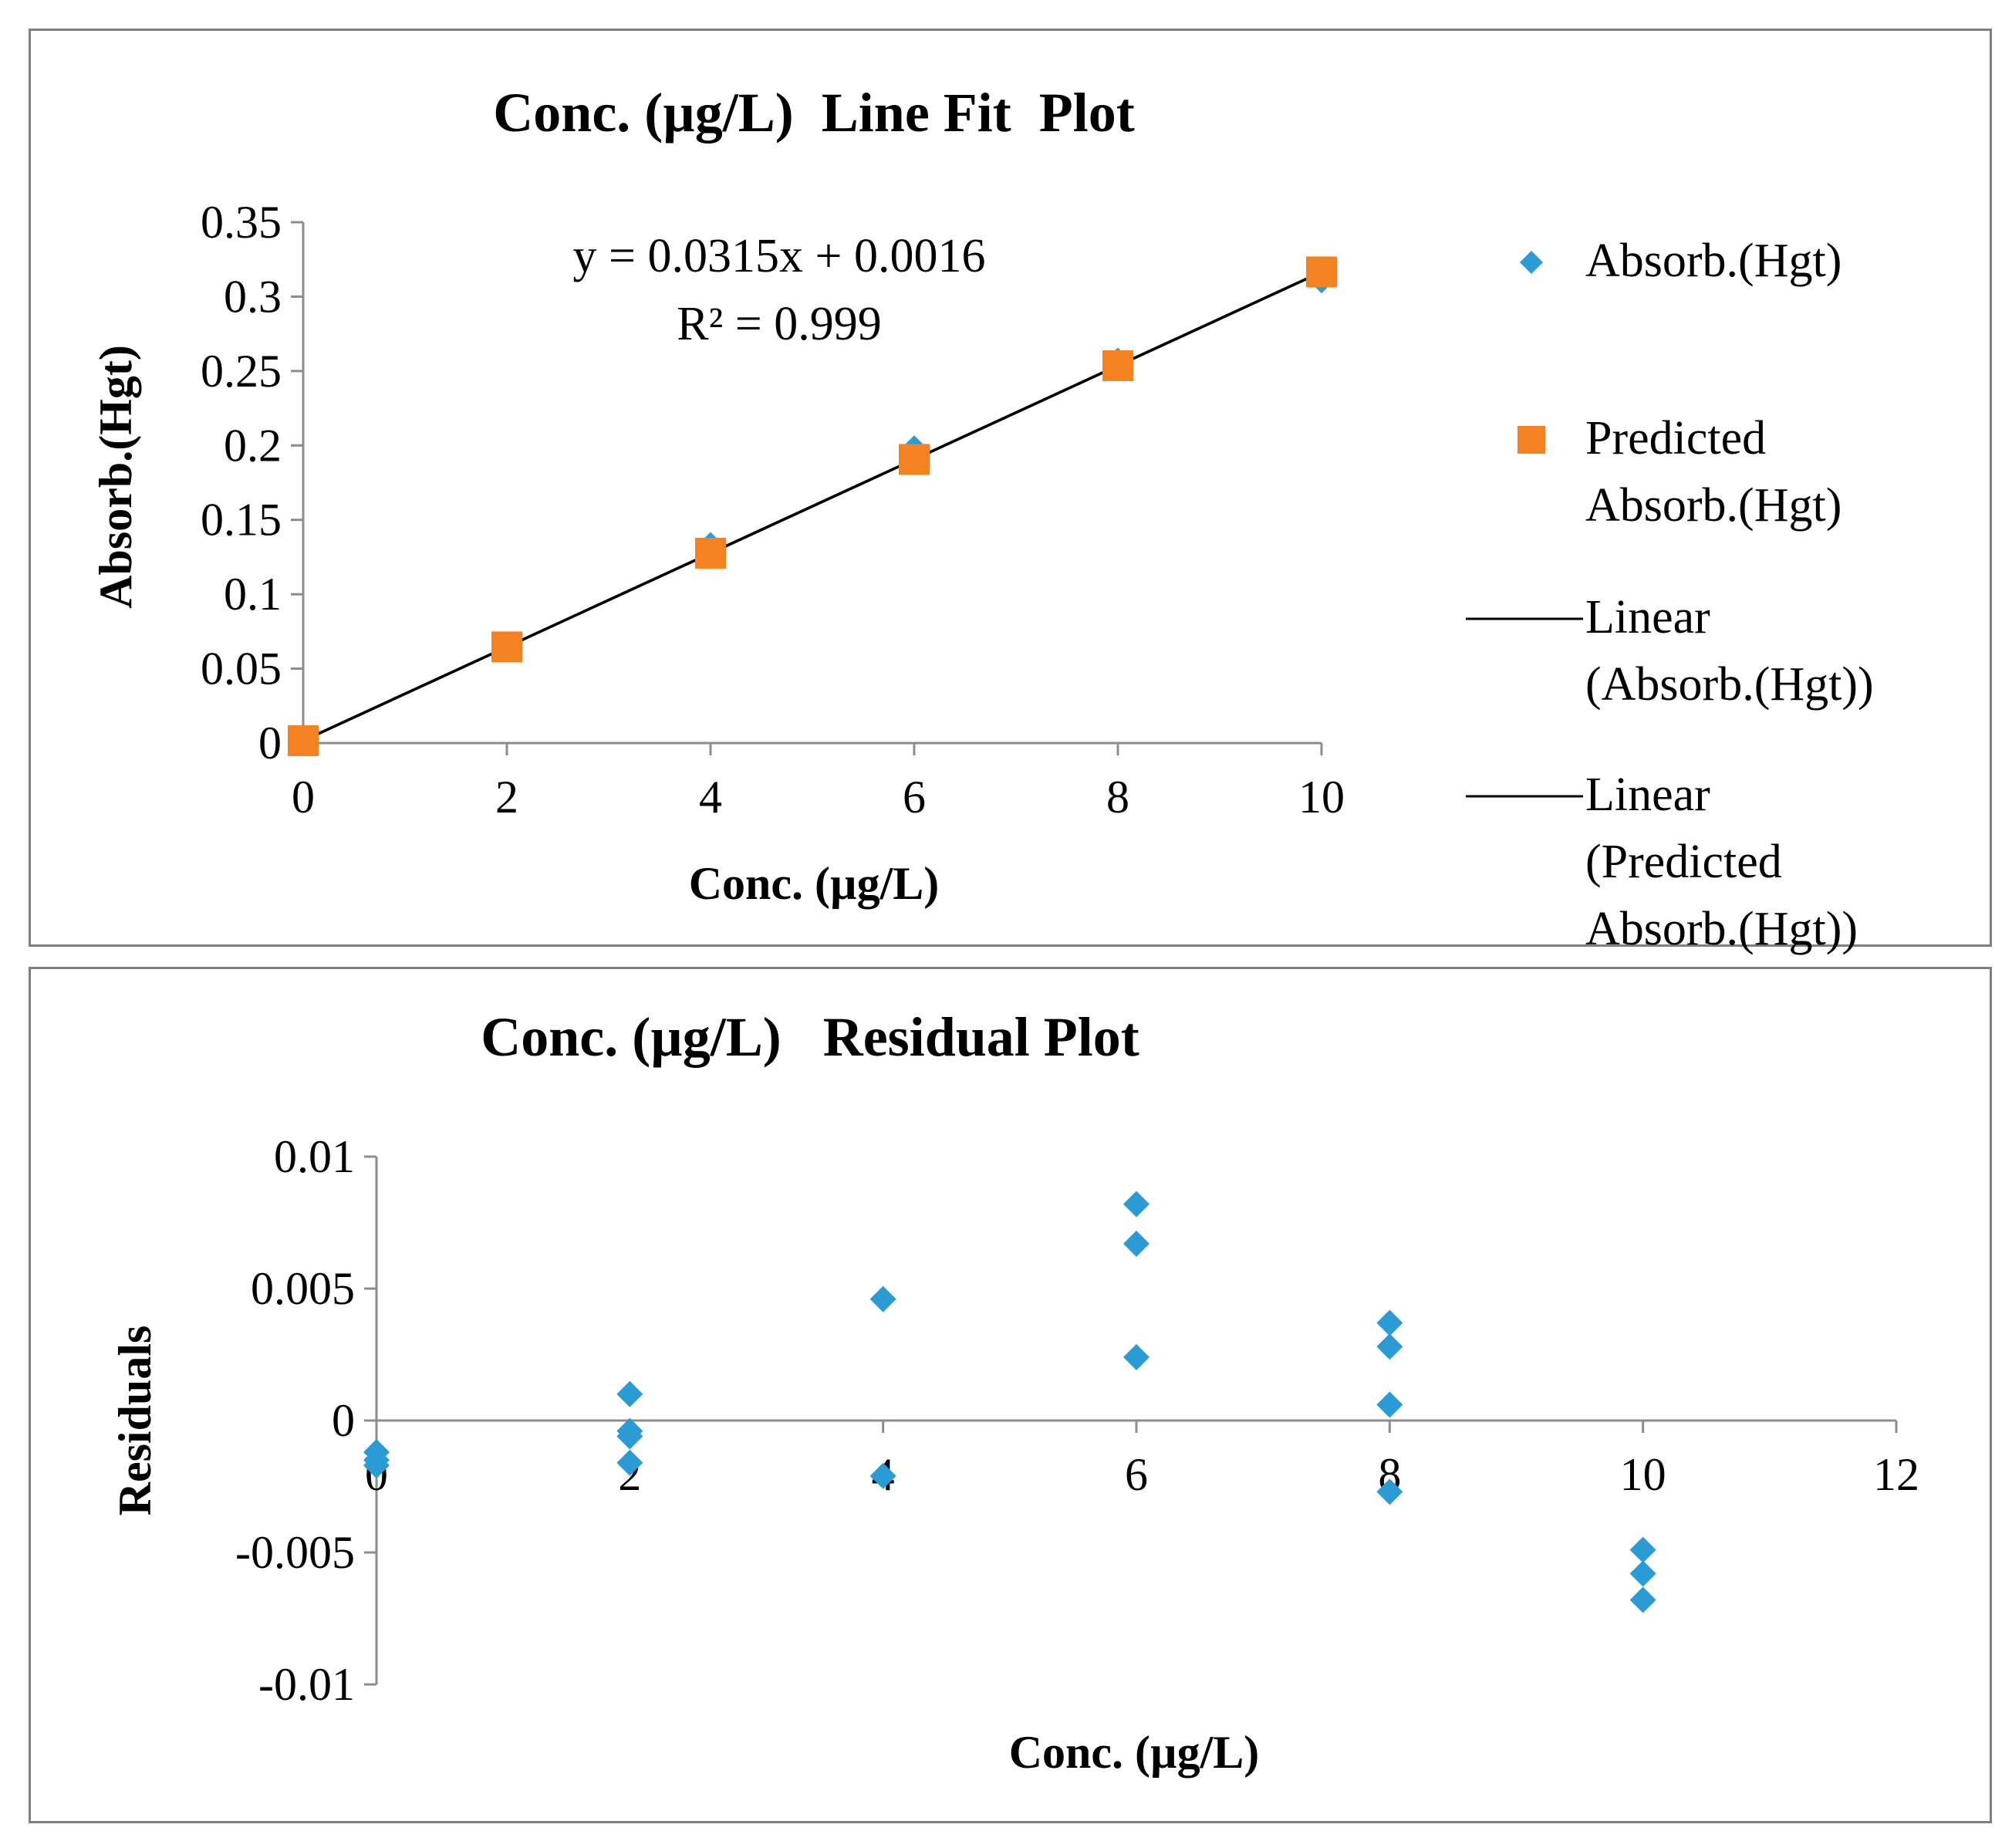 The height and width of the screenshot is (1848, 2012). I want to click on y-tick-label: 0.05, so click(241, 669).